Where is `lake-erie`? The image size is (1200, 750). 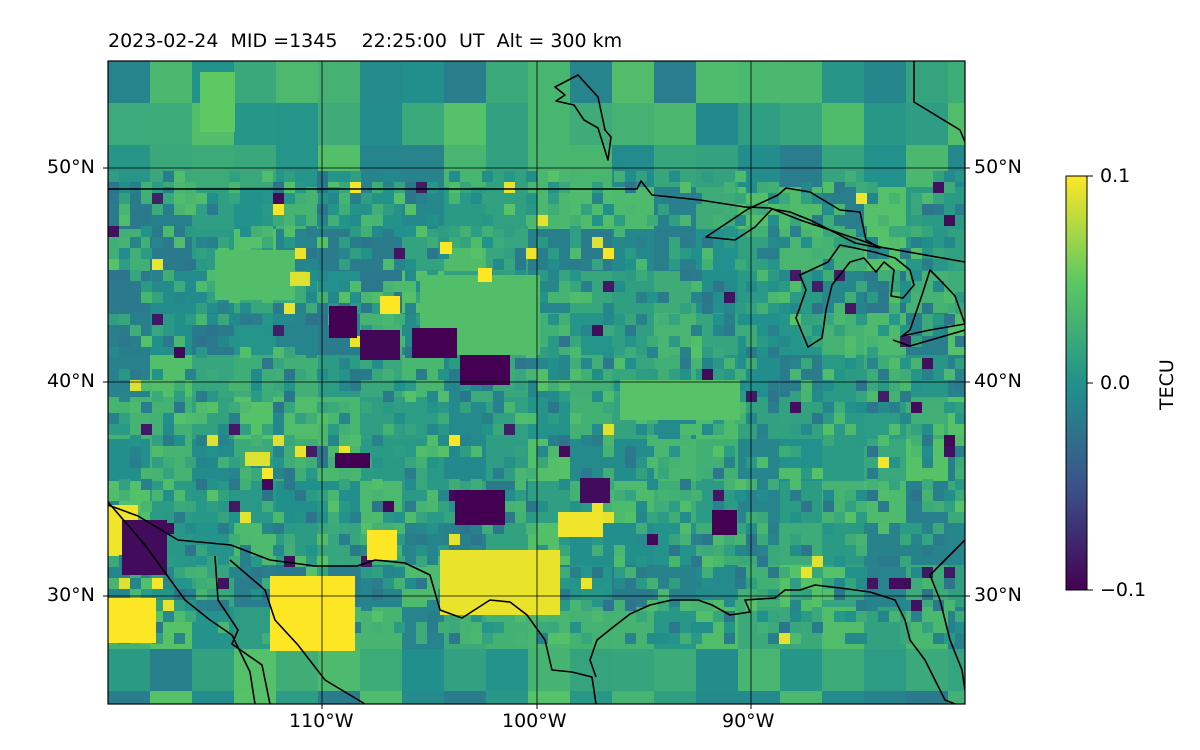
lake-erie is located at coordinates (928, 338).